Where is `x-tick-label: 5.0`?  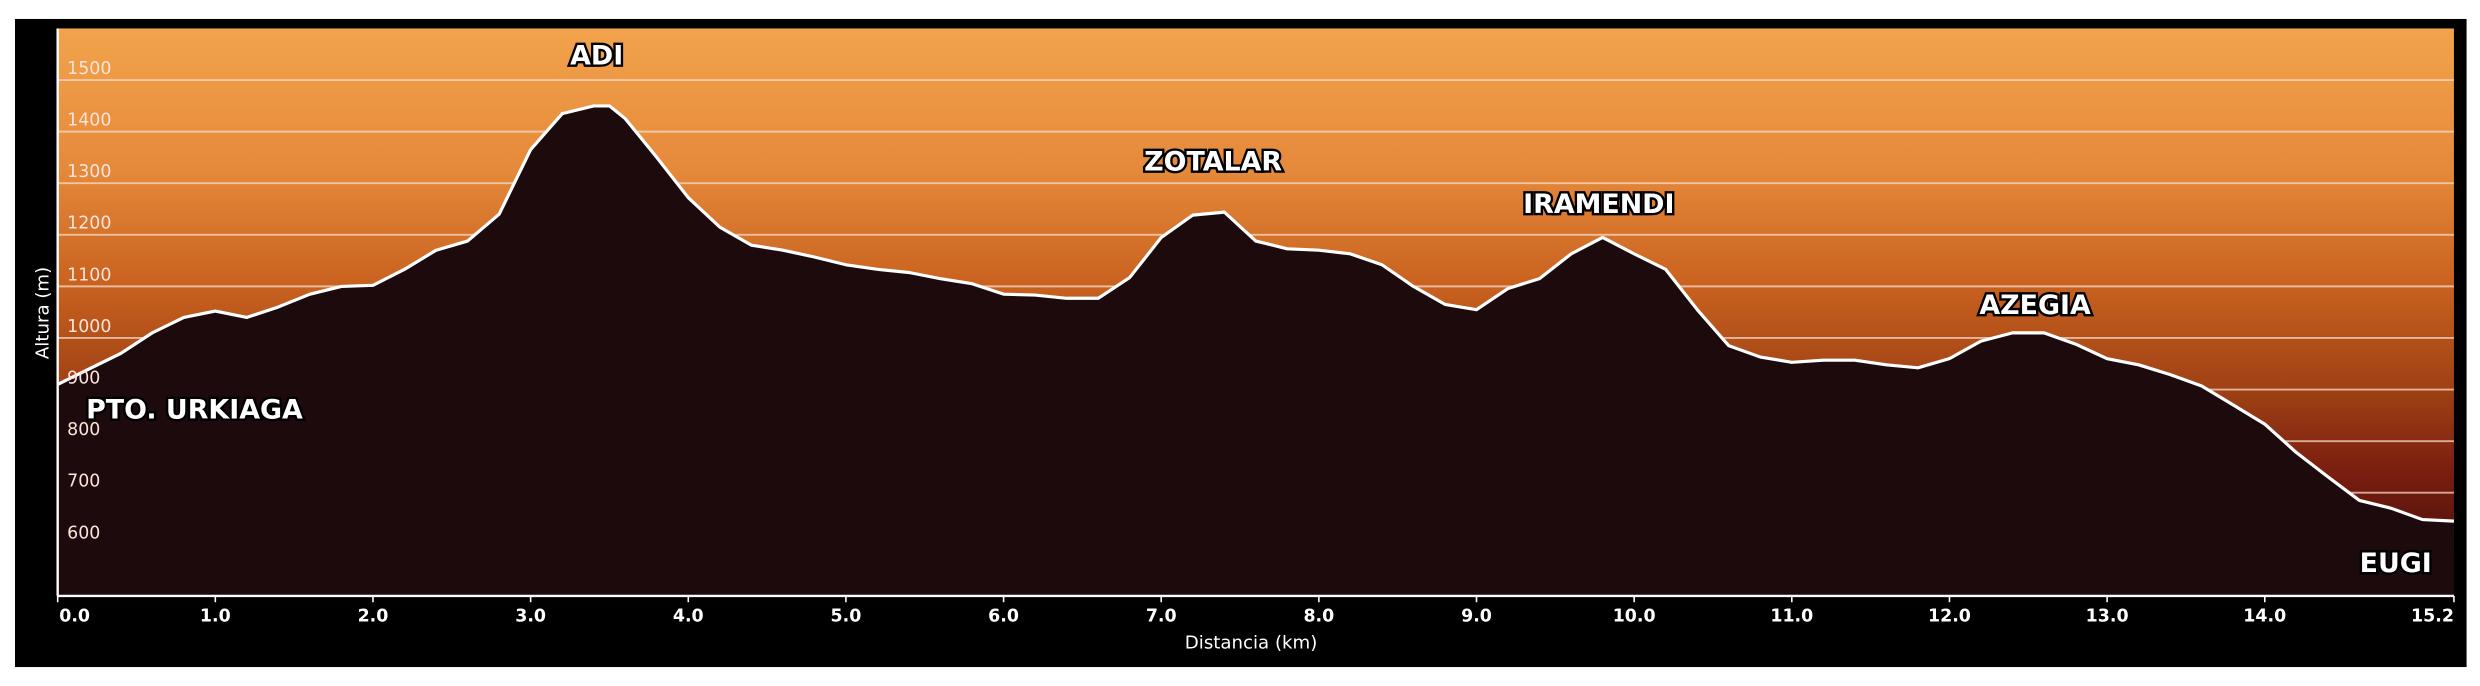
x-tick-label: 5.0 is located at coordinates (846, 616).